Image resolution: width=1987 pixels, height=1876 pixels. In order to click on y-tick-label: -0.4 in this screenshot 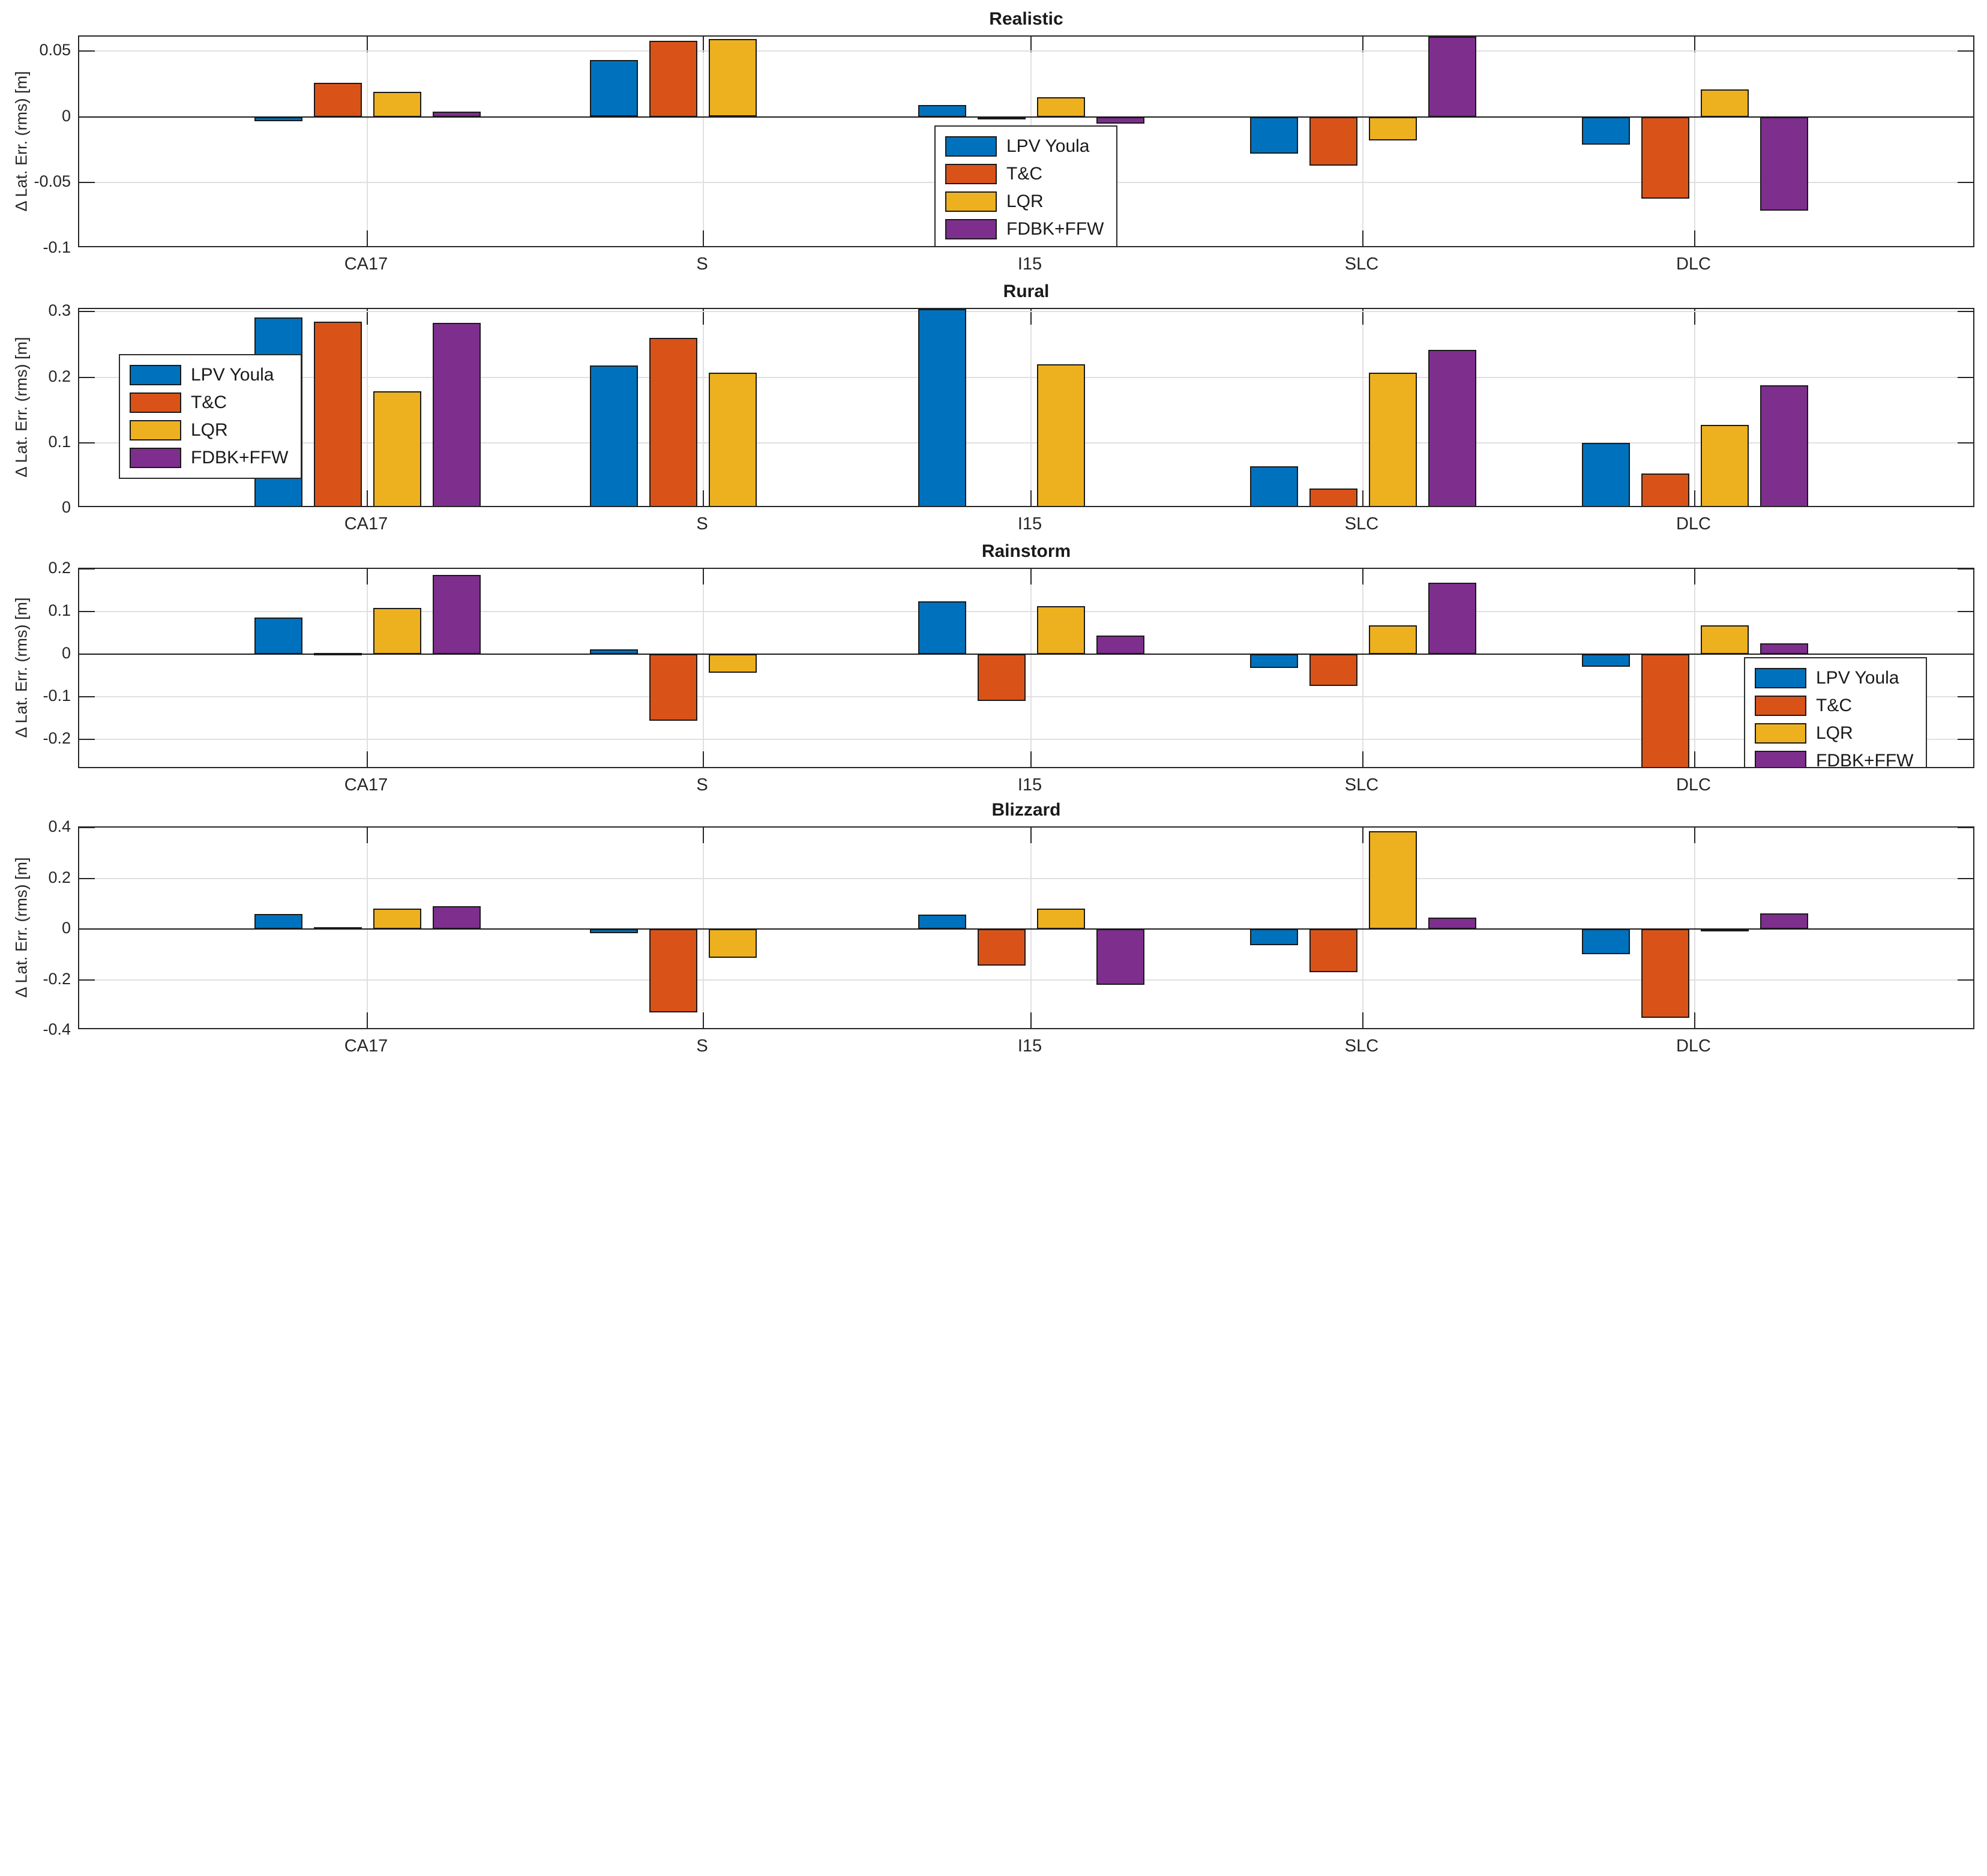, I will do `click(57, 1029)`.